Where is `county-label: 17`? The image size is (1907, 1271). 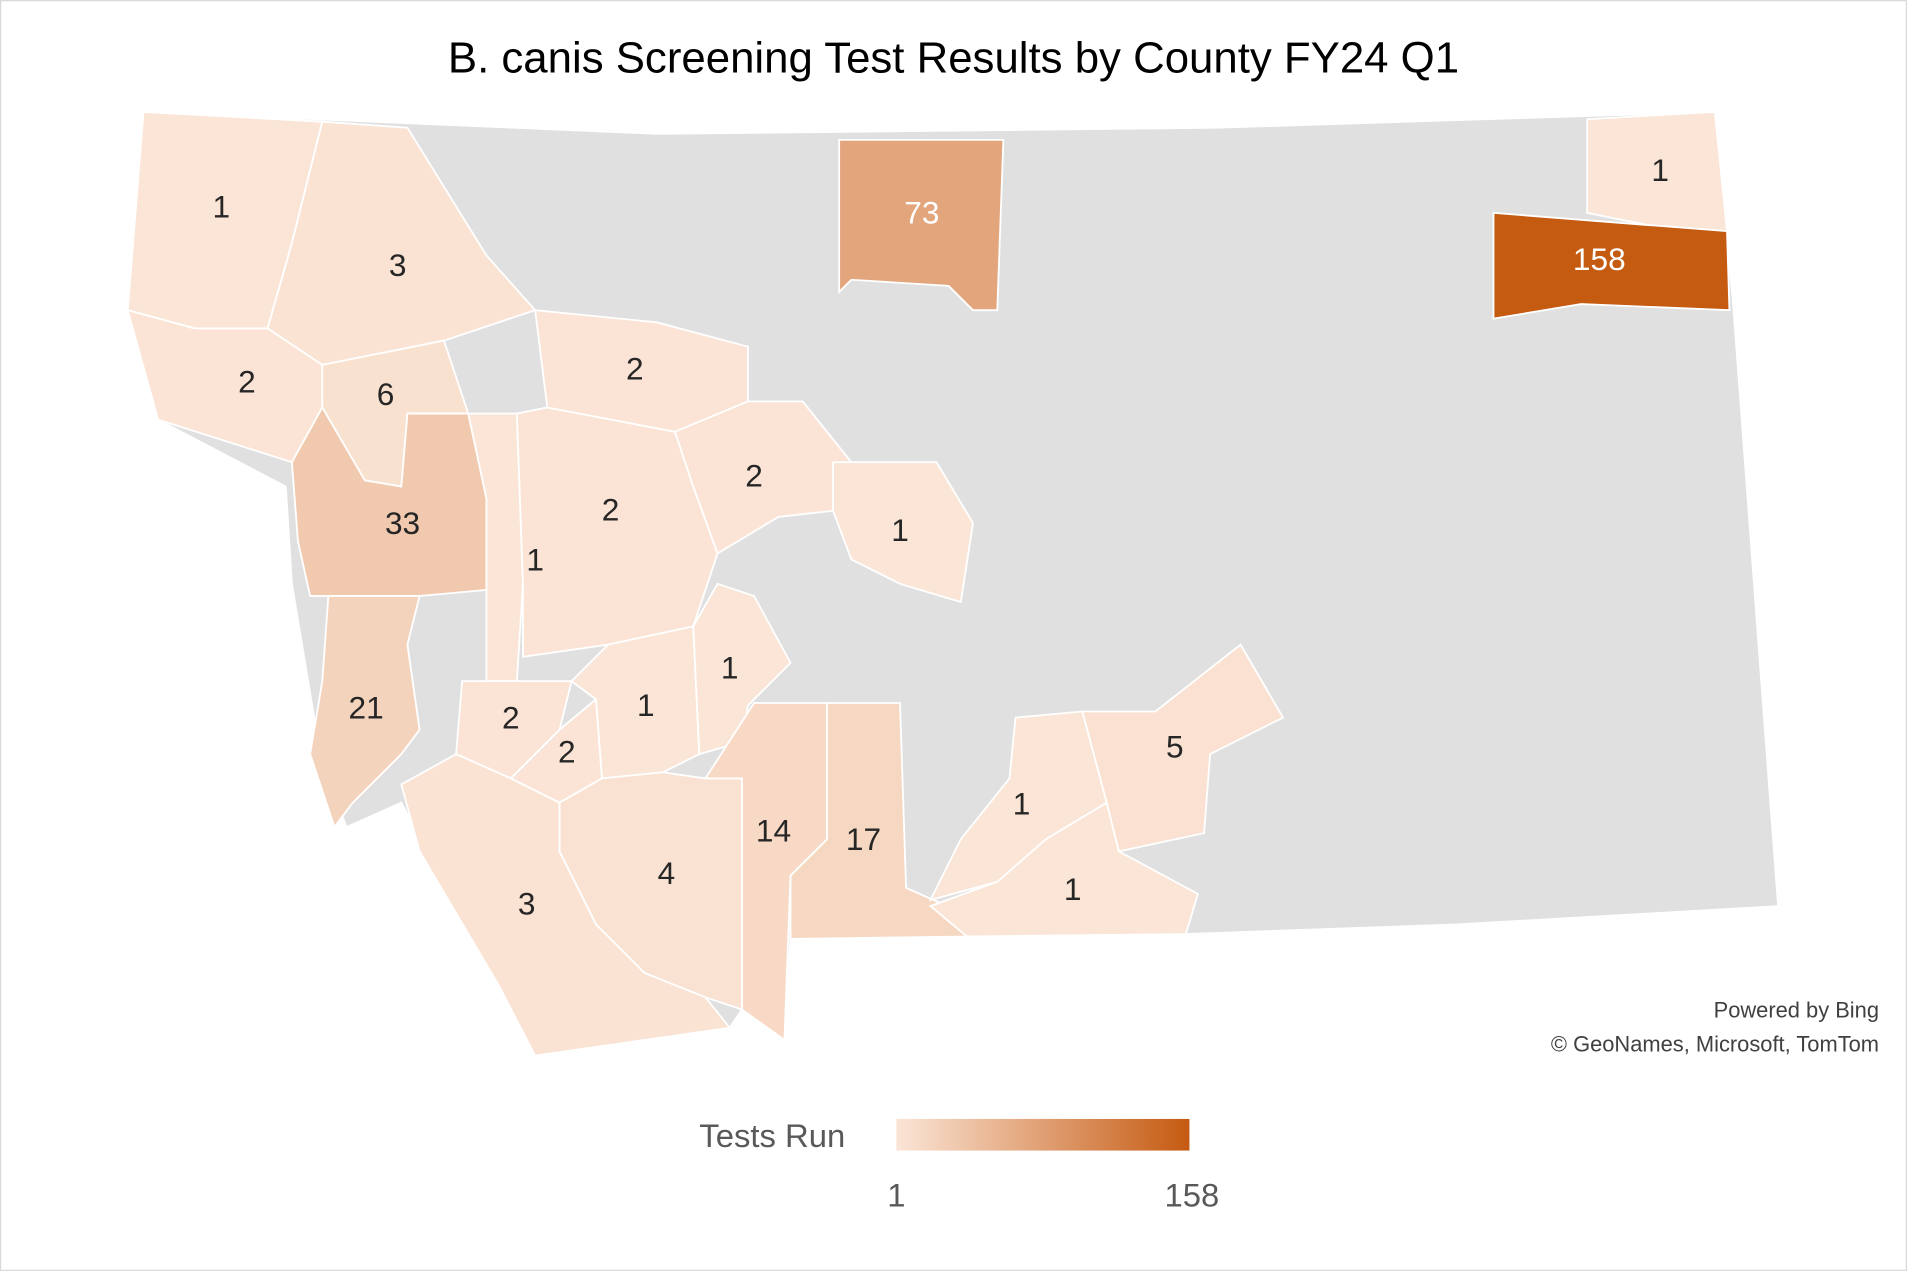 county-label: 17 is located at coordinates (863, 839).